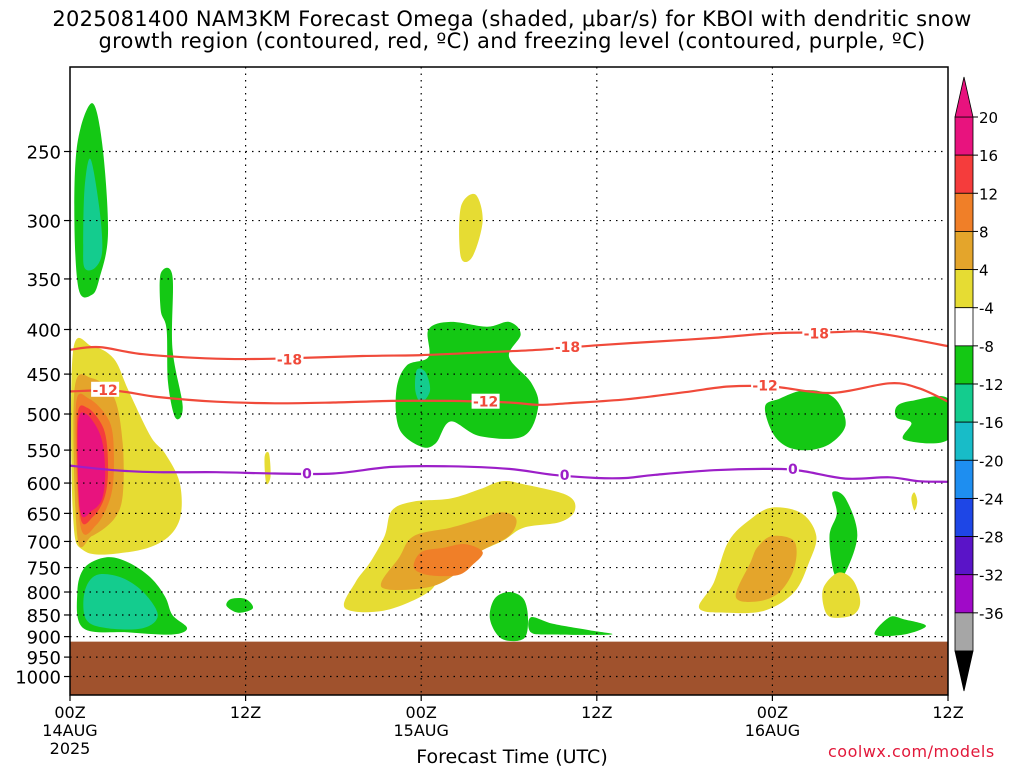  What do you see at coordinates (991, 499) in the screenshot?
I see `colorbar-tick-label: -24` at bounding box center [991, 499].